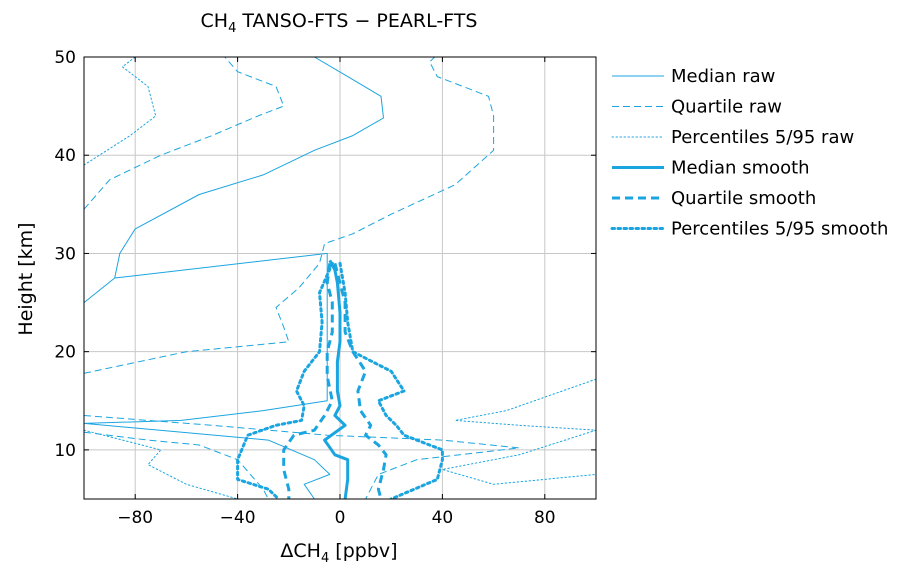 The width and height of the screenshot is (917, 567). What do you see at coordinates (65, 58) in the screenshot?
I see `y-tick-label: 50` at bounding box center [65, 58].